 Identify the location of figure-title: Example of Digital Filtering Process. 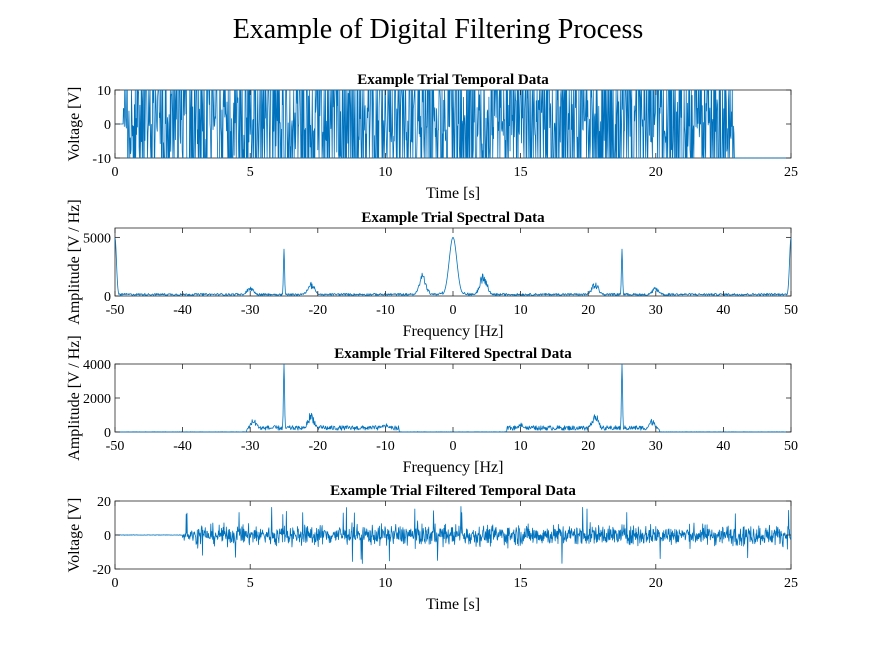
(438, 29).